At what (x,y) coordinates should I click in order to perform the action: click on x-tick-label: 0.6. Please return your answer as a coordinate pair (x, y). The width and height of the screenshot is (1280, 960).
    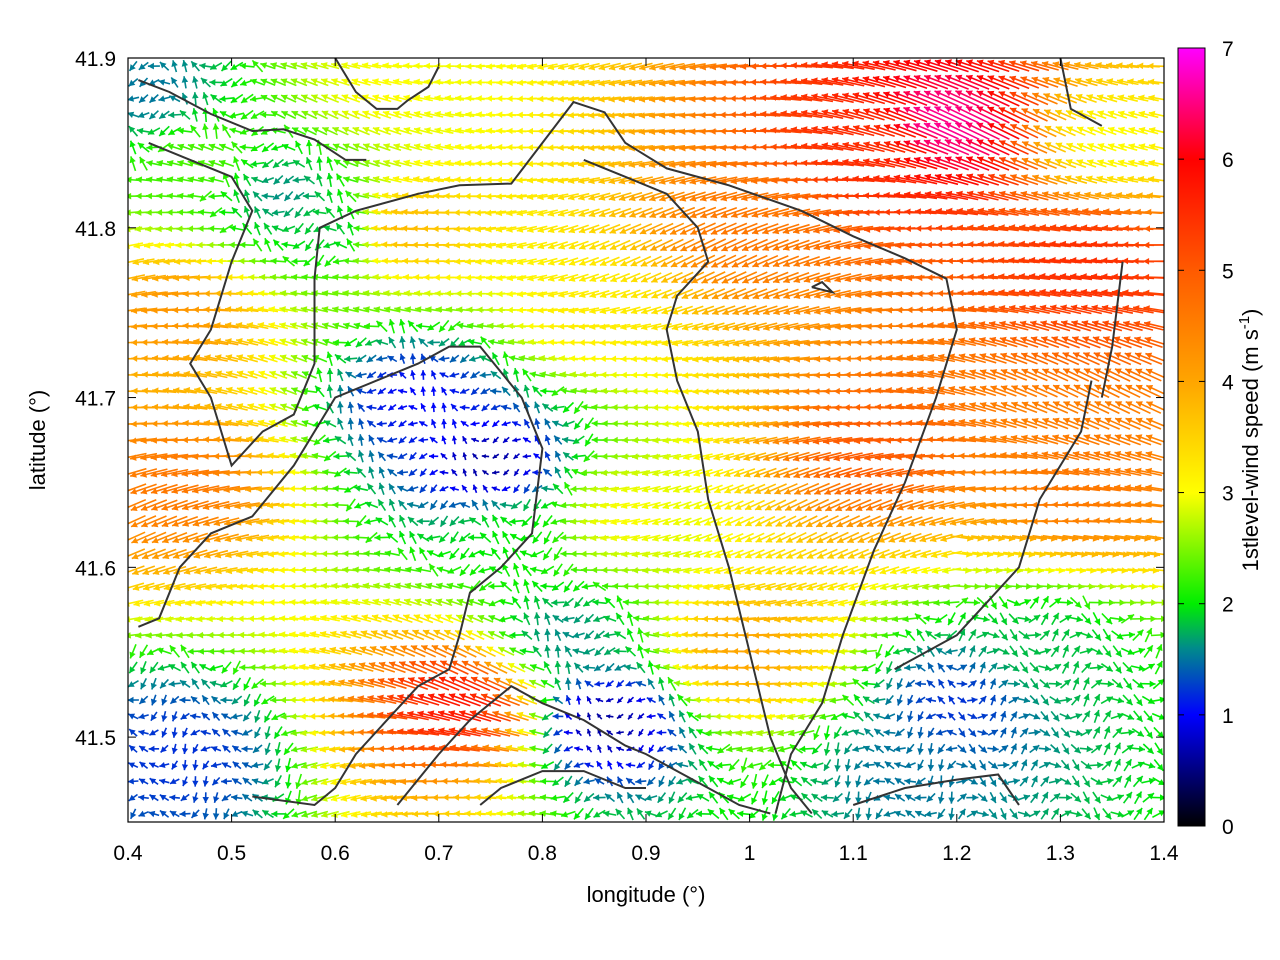
    Looking at the image, I should click on (335, 853).